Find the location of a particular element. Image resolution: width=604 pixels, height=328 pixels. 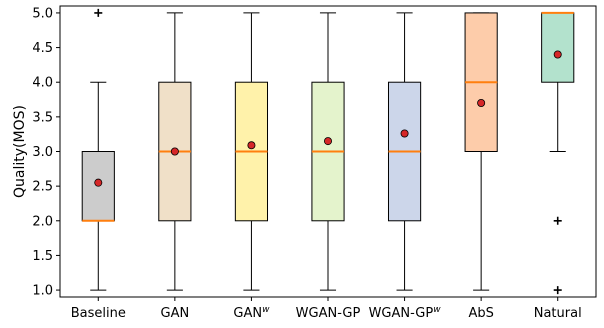

box-iqr is located at coordinates (558, 47).